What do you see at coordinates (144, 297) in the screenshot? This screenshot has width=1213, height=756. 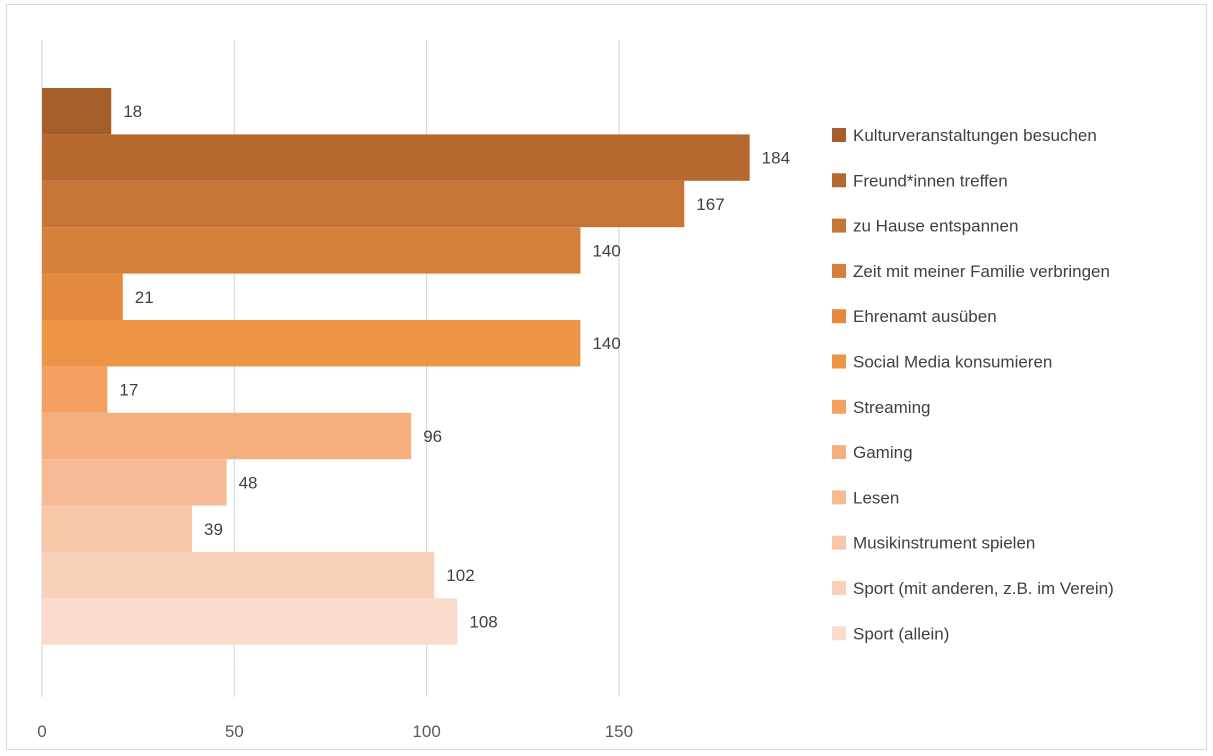 I see `data-label: 21` at bounding box center [144, 297].